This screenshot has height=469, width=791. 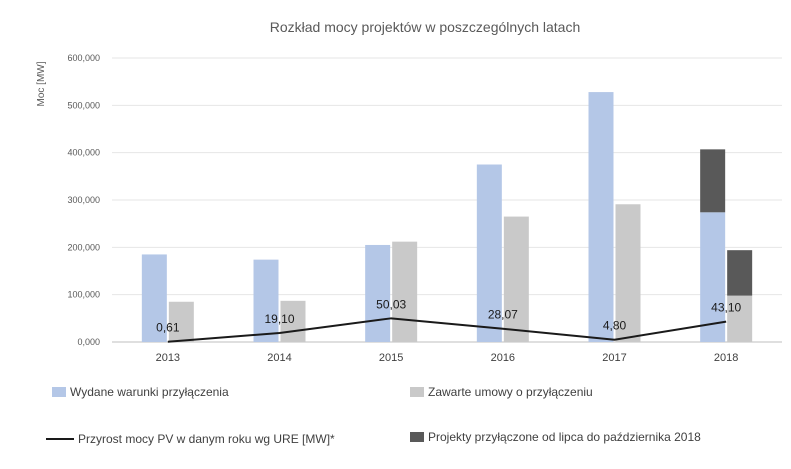 I want to click on x-tick-label: 2018, so click(x=726, y=358).